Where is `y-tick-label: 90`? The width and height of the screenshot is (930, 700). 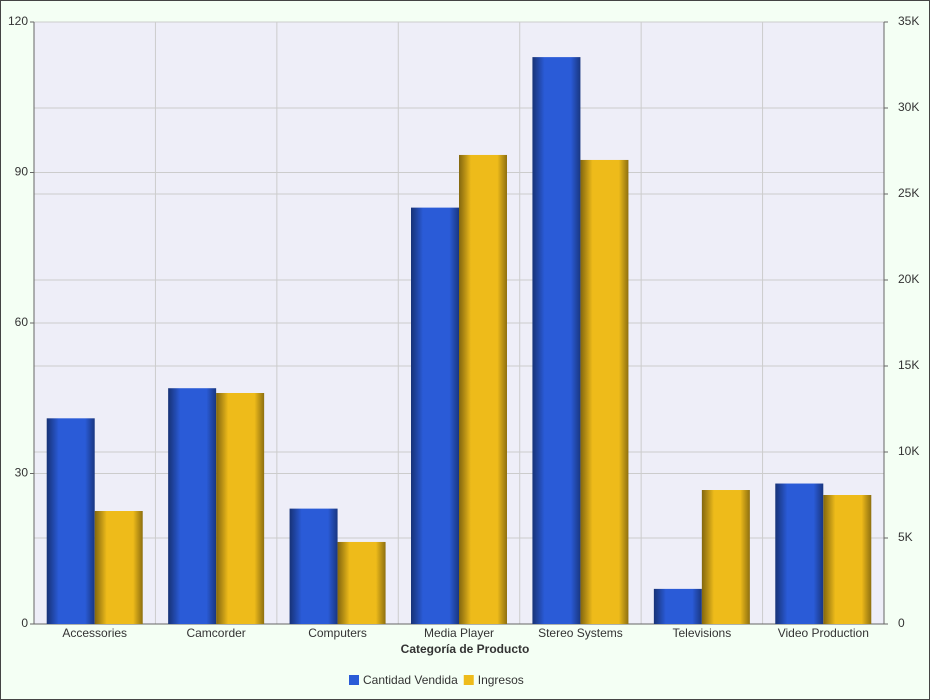
y-tick-label: 90 is located at coordinates (22, 172).